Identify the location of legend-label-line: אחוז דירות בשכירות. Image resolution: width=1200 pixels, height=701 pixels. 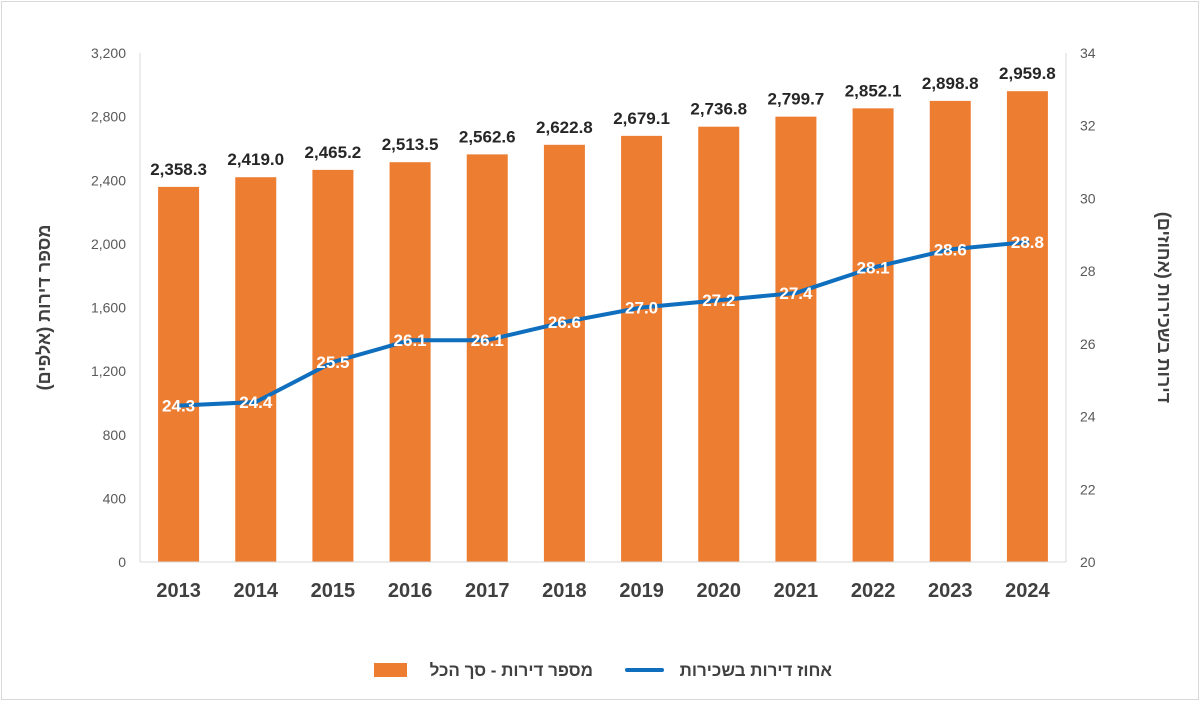
(756, 670).